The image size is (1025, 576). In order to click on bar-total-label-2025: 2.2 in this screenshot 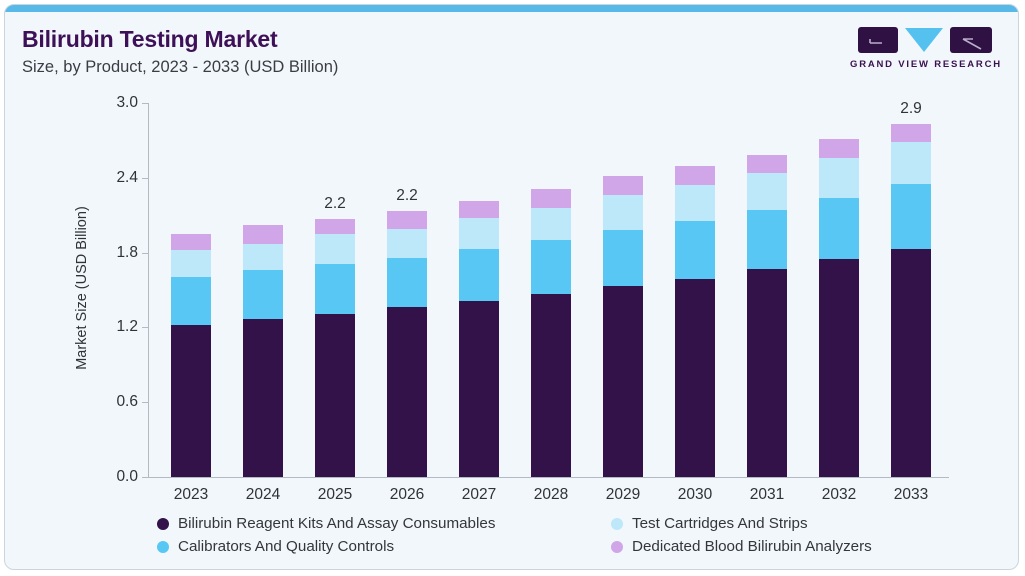, I will do `click(335, 203)`.